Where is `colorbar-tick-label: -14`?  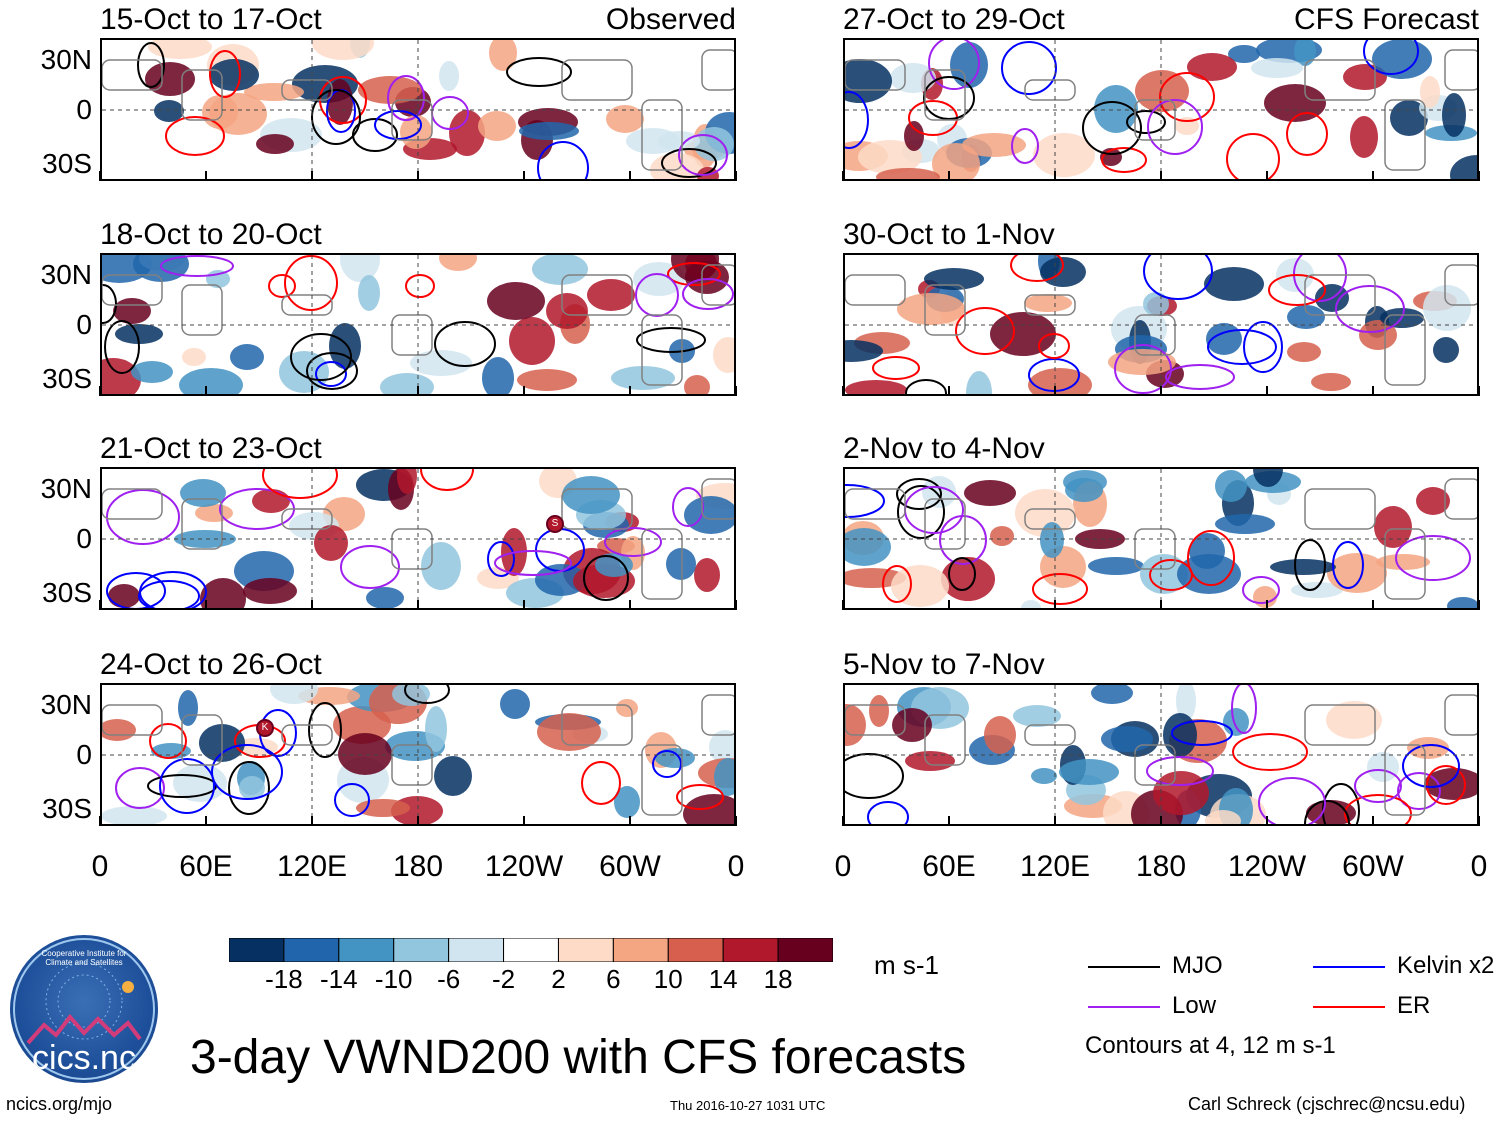 colorbar-tick-label: -14 is located at coordinates (339, 979).